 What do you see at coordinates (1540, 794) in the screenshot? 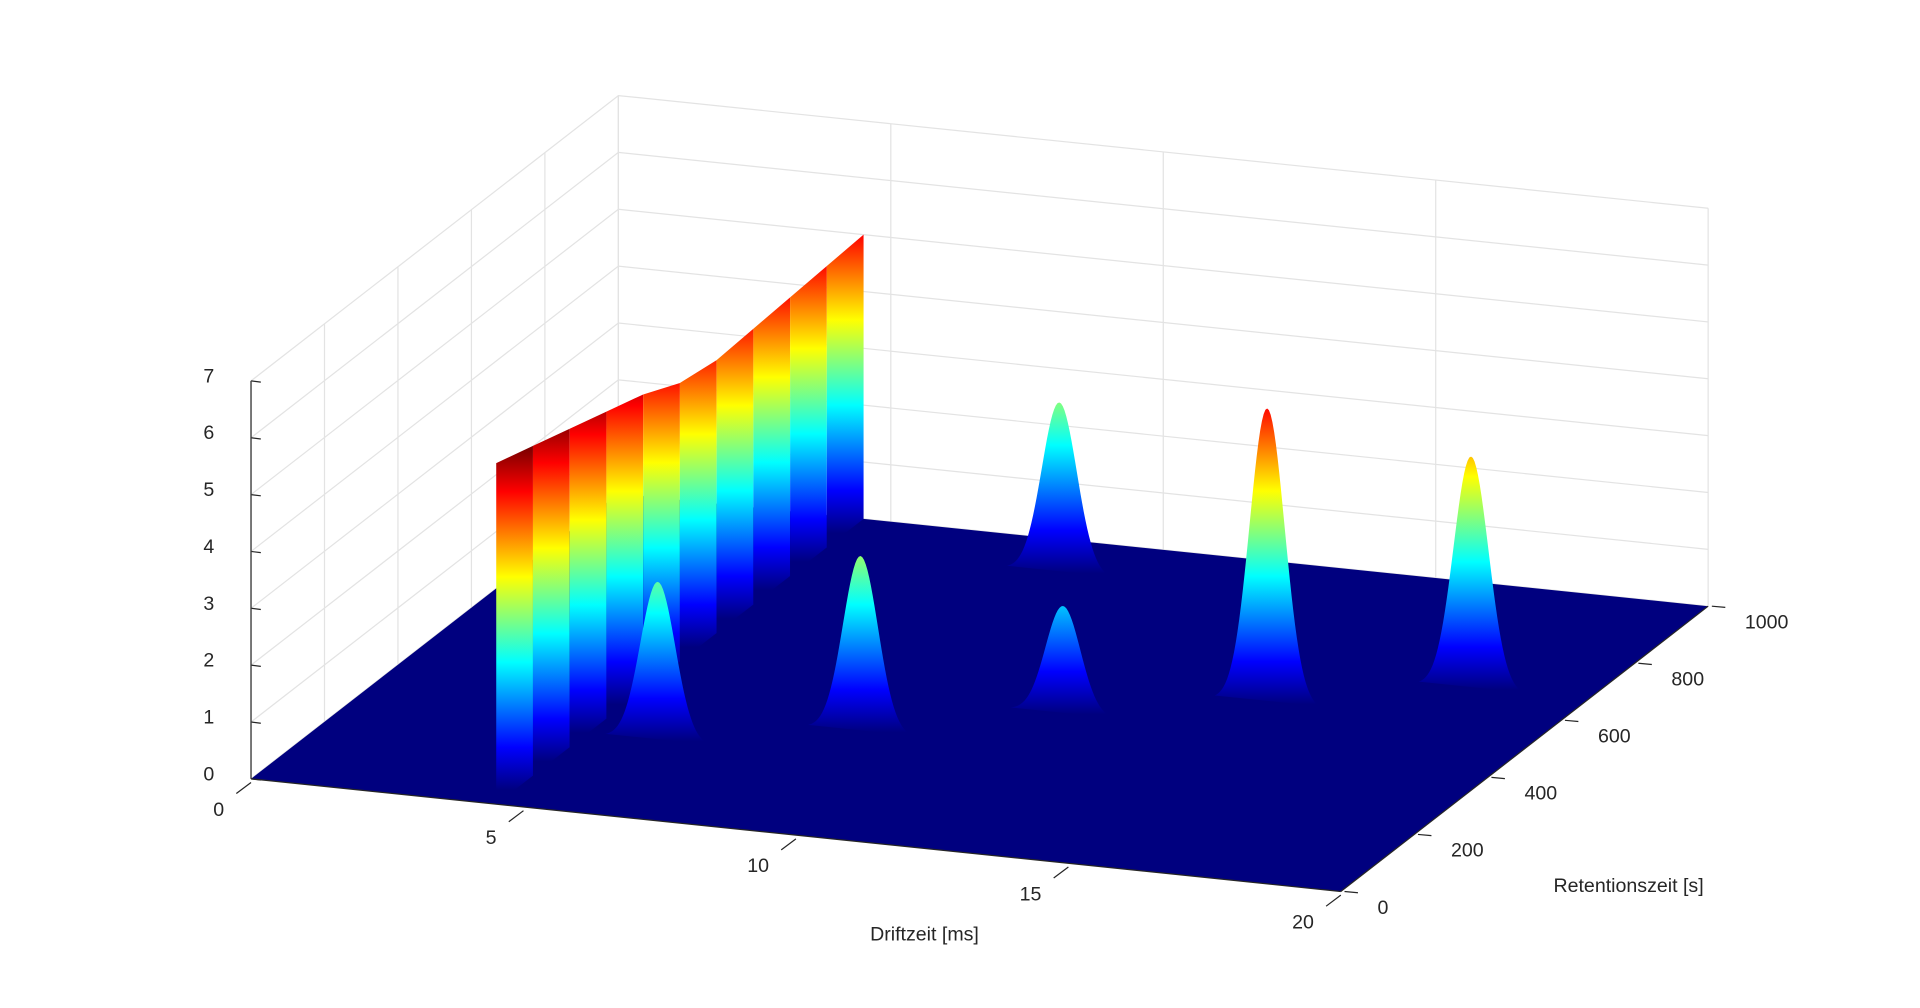
I see `y-tick-label: 400` at bounding box center [1540, 794].